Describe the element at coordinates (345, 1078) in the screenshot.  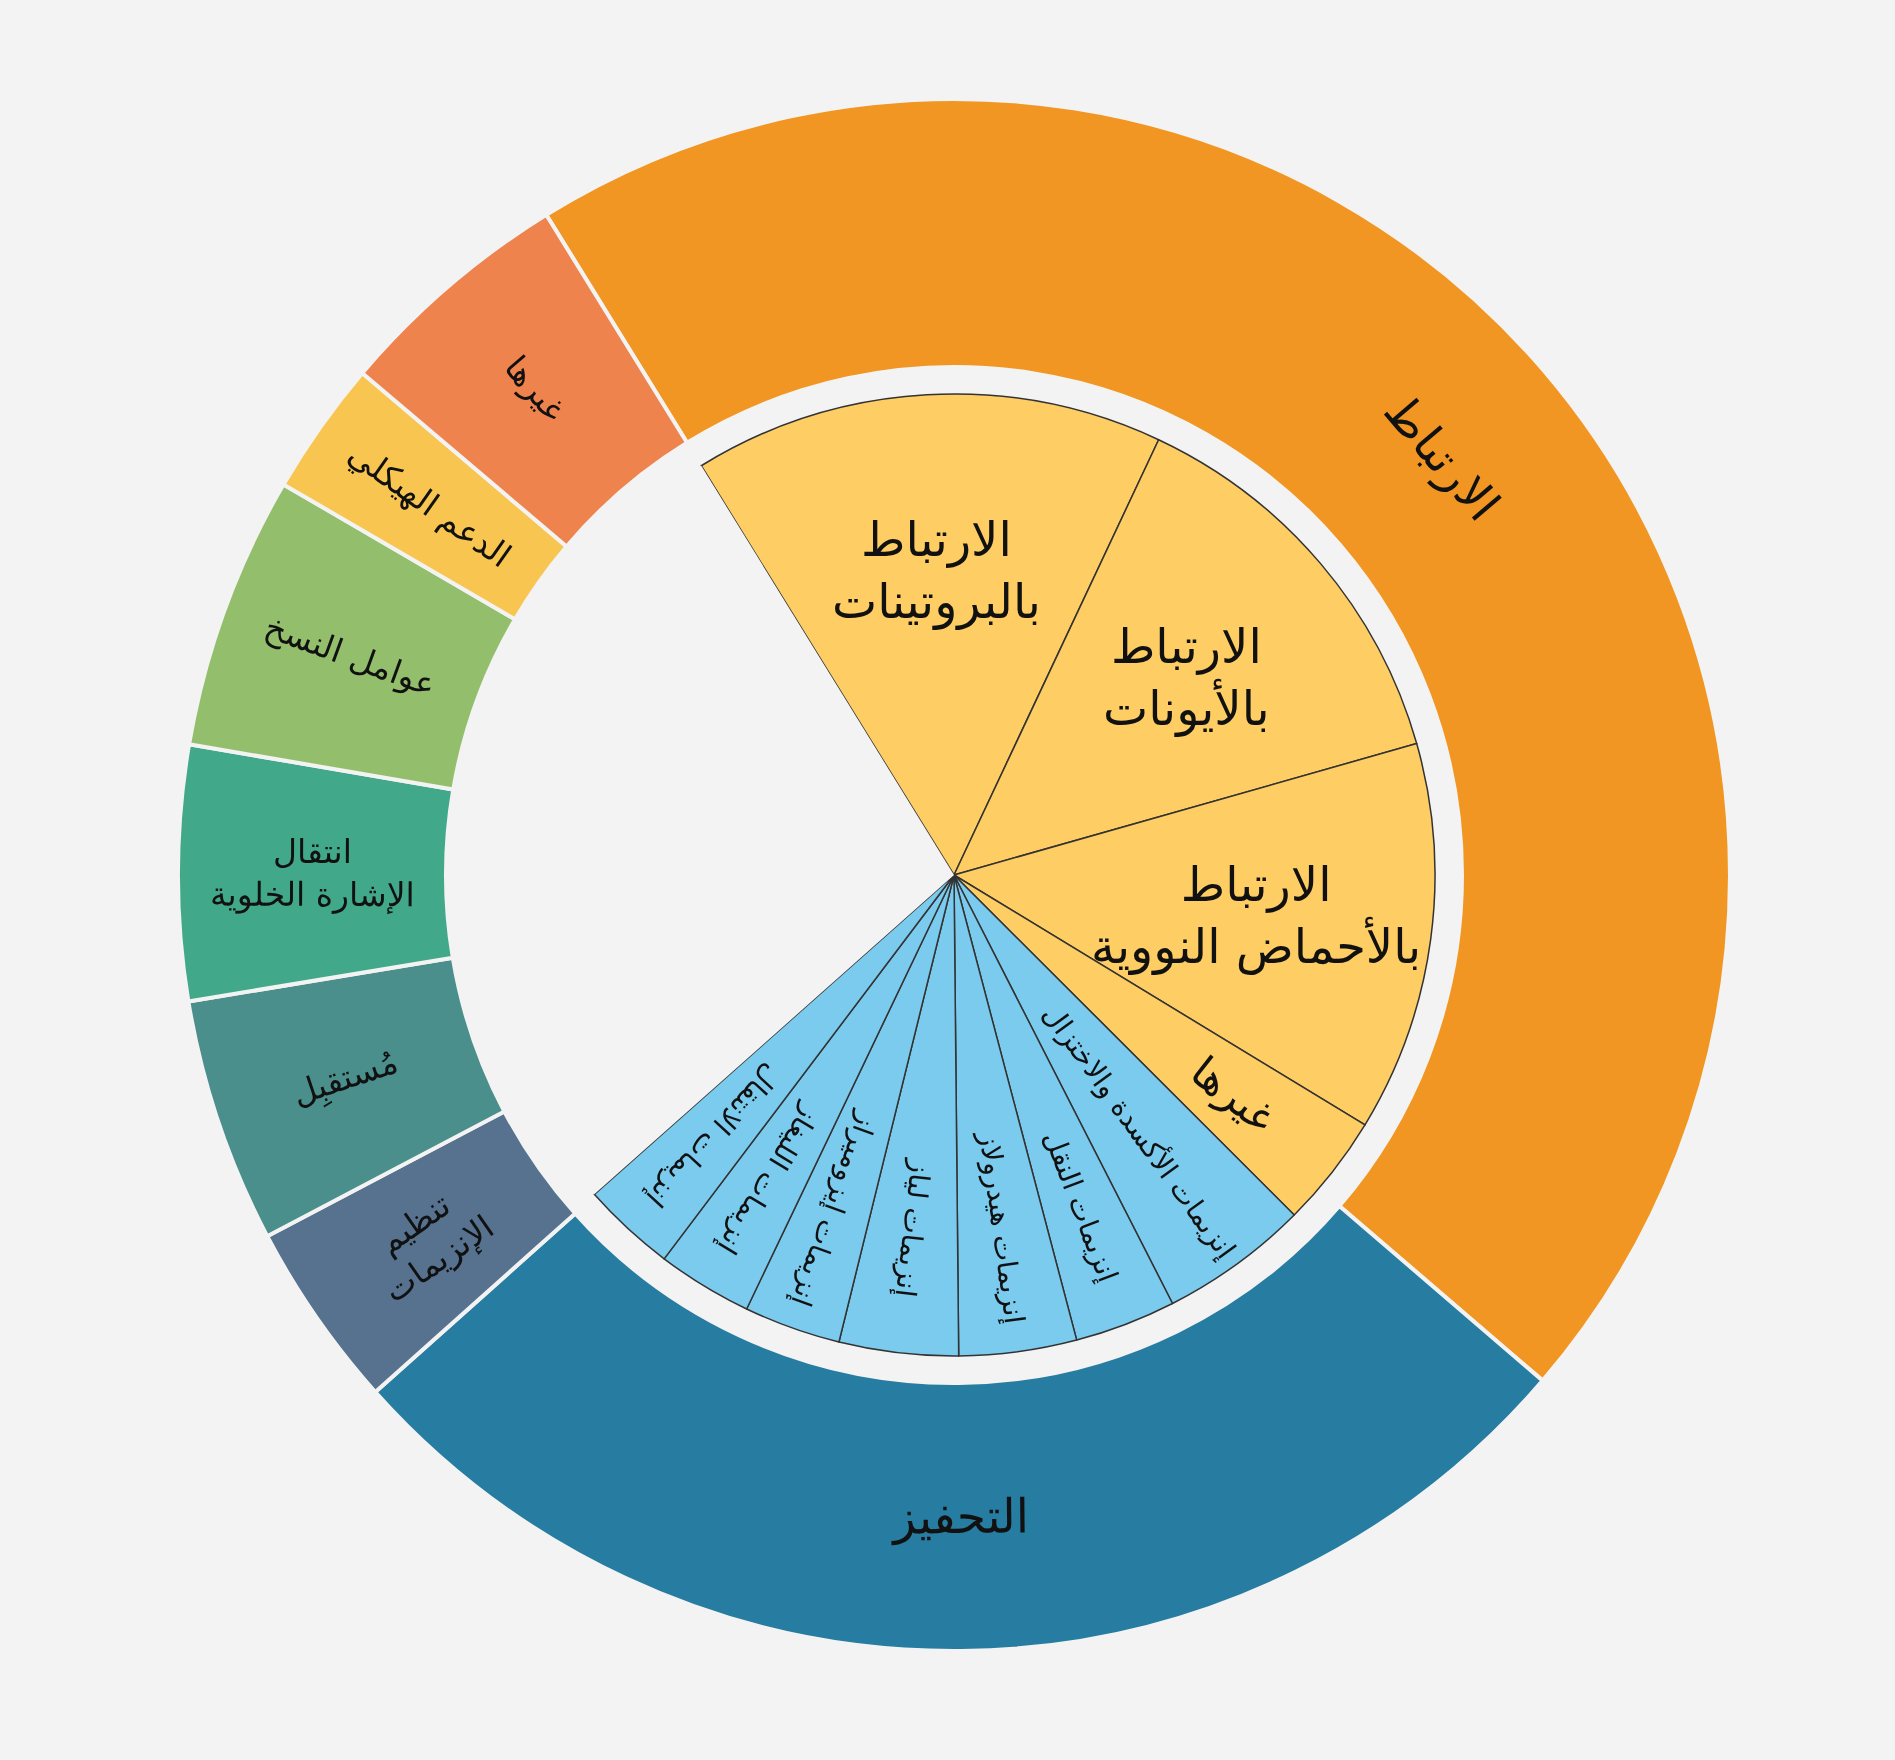
I see `slice-label: مُستقبِل` at that location.